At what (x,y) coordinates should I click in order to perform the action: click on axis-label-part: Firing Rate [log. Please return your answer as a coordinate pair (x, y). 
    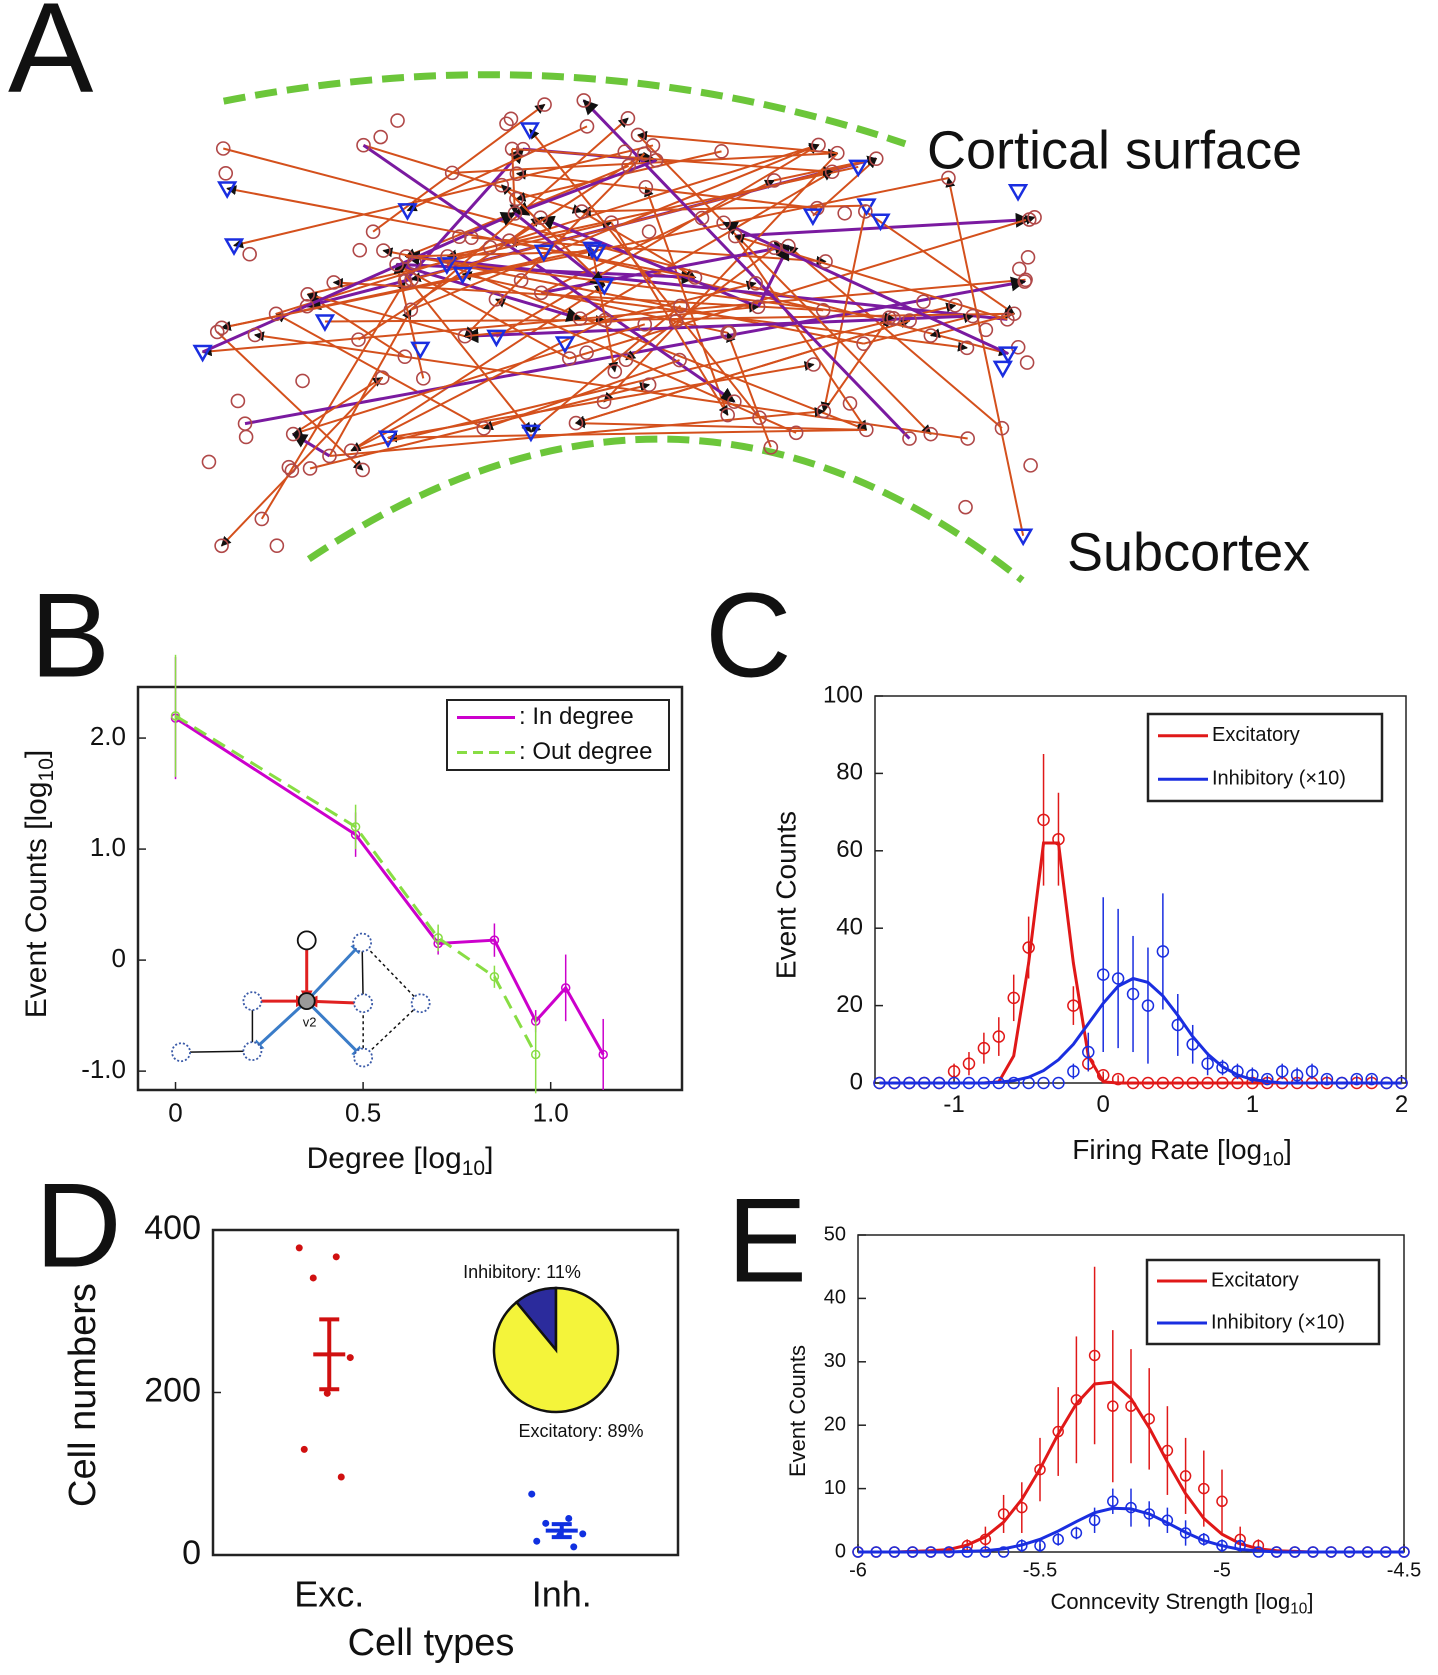
    Looking at the image, I should click on (1167, 1149).